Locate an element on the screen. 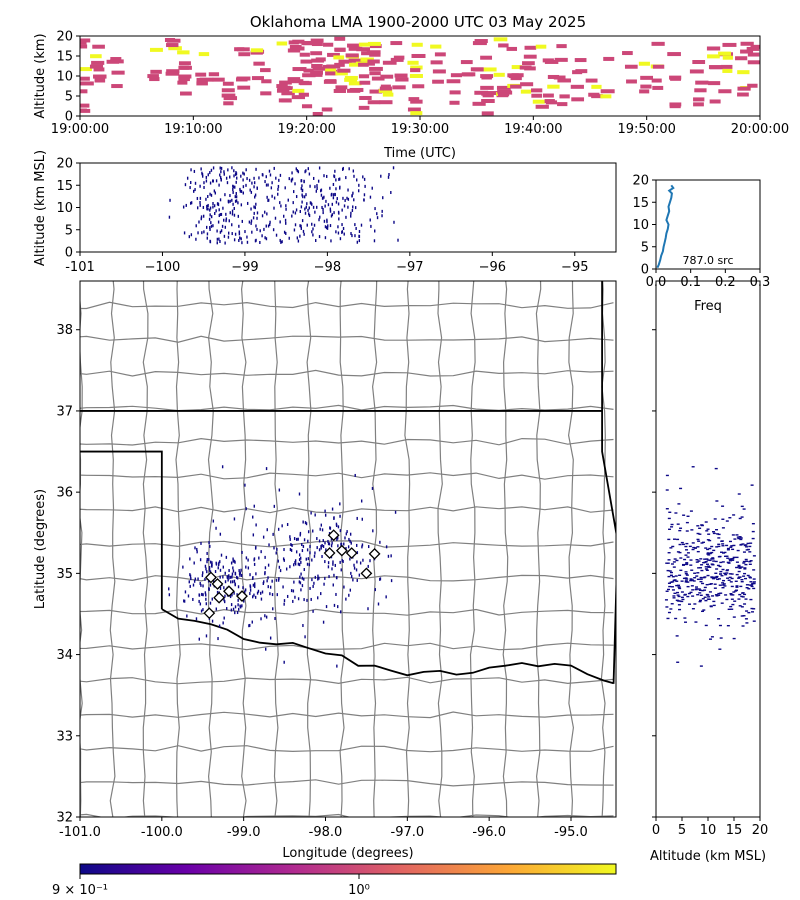  x-tick-label: 19:00:00 is located at coordinates (80, 129).